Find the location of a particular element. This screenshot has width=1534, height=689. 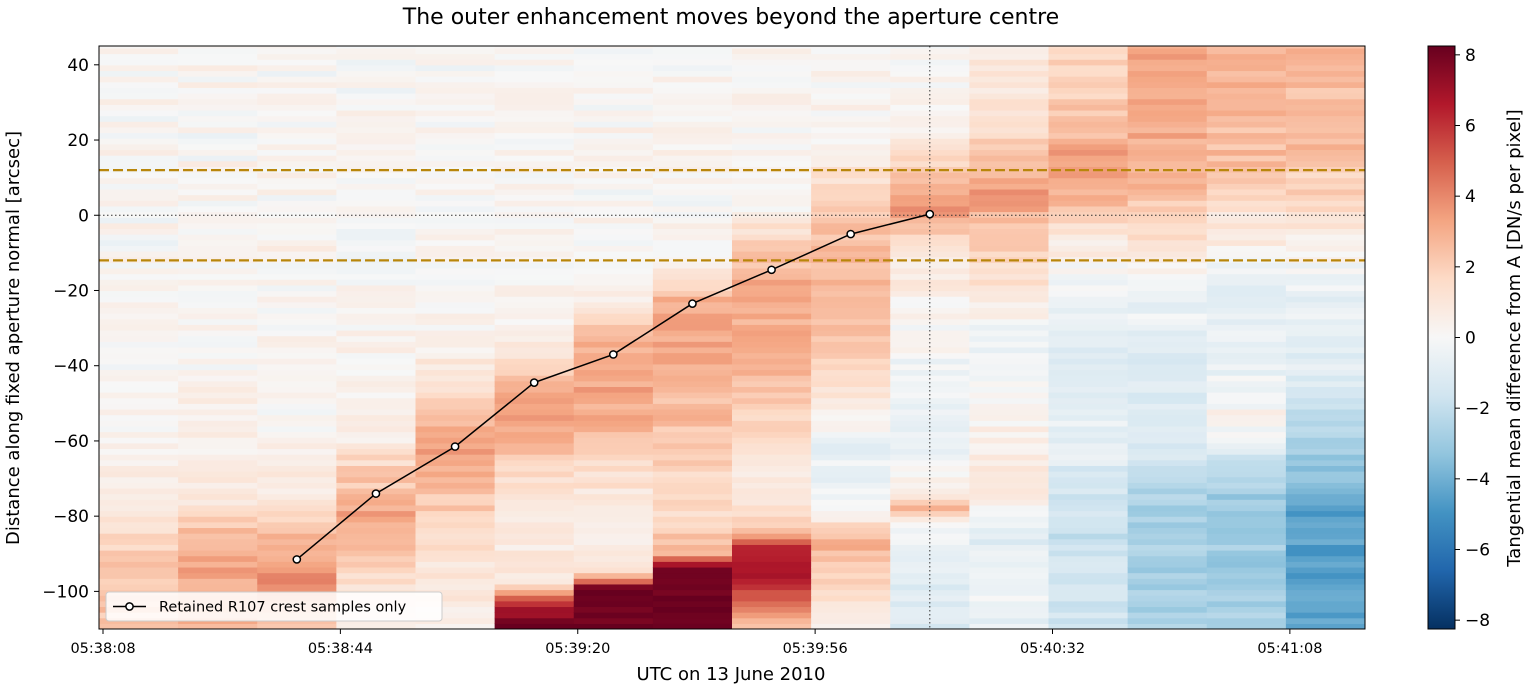

heatmap-column is located at coordinates (1088, 337).